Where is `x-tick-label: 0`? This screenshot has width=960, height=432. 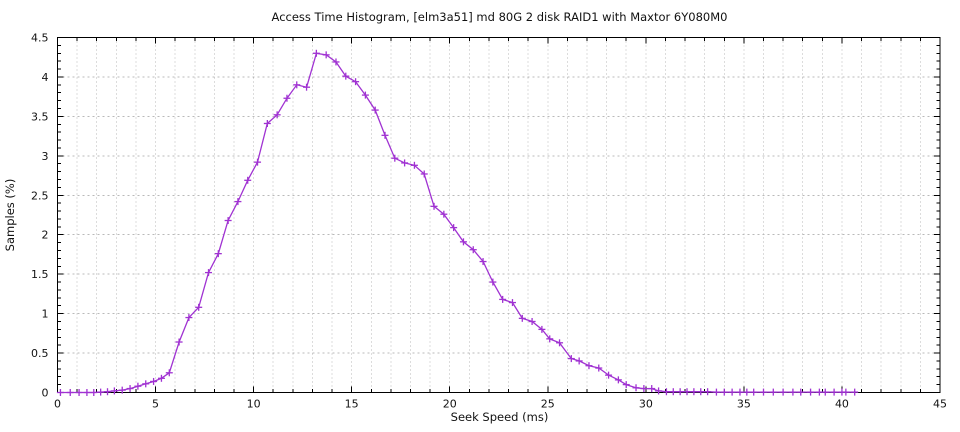
x-tick-label: 0 is located at coordinates (57, 404).